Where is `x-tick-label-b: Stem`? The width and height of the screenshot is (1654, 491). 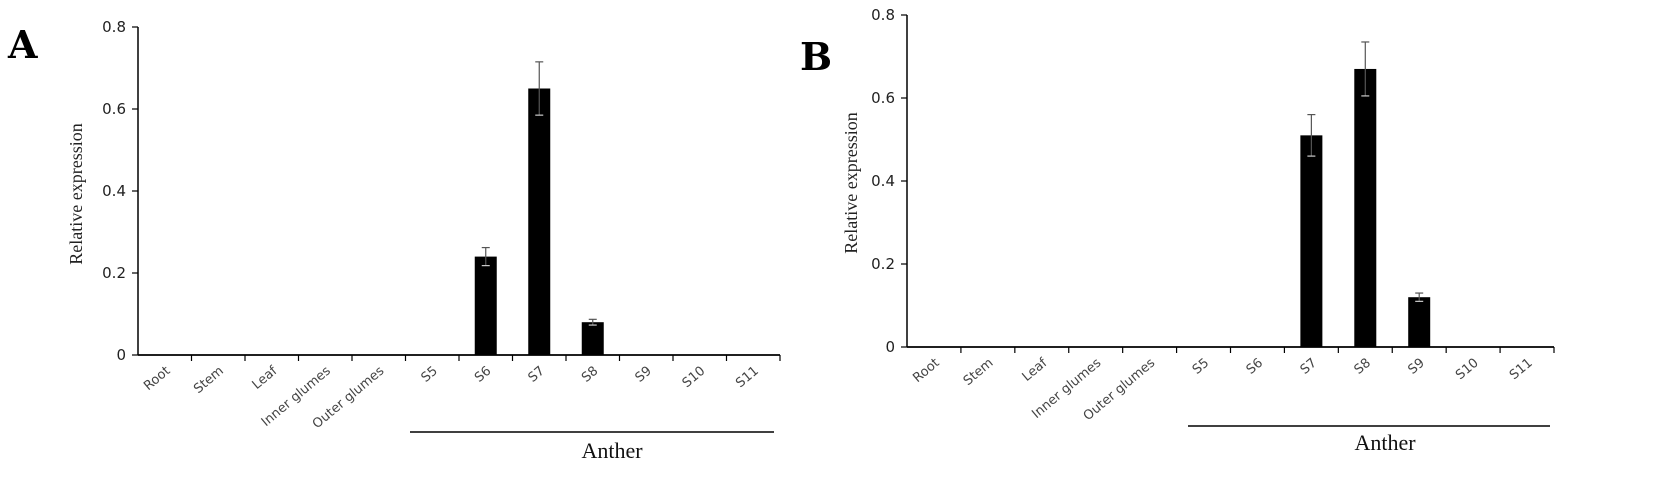
x-tick-label-b: Stem is located at coordinates (979, 372).